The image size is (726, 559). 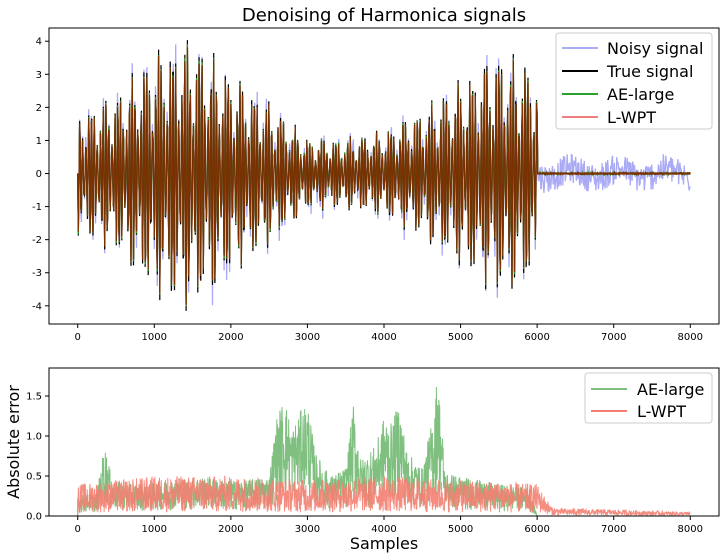 I want to click on legend-item-true: True signal, so click(x=627, y=71).